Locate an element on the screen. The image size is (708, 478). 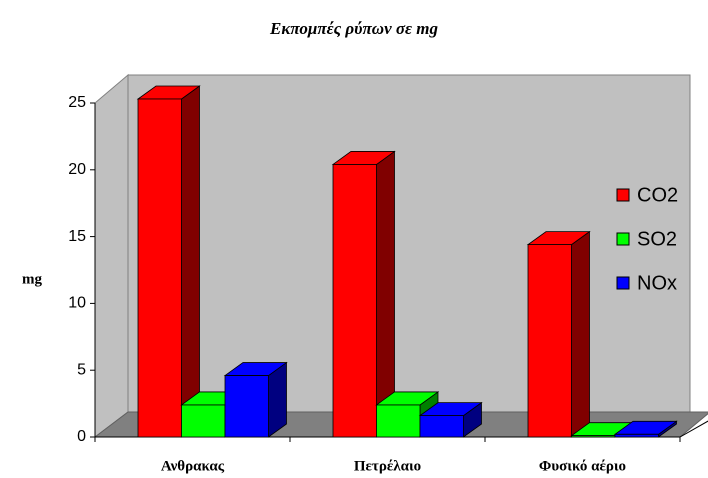
y-tick-label: 10 is located at coordinates (77, 303).